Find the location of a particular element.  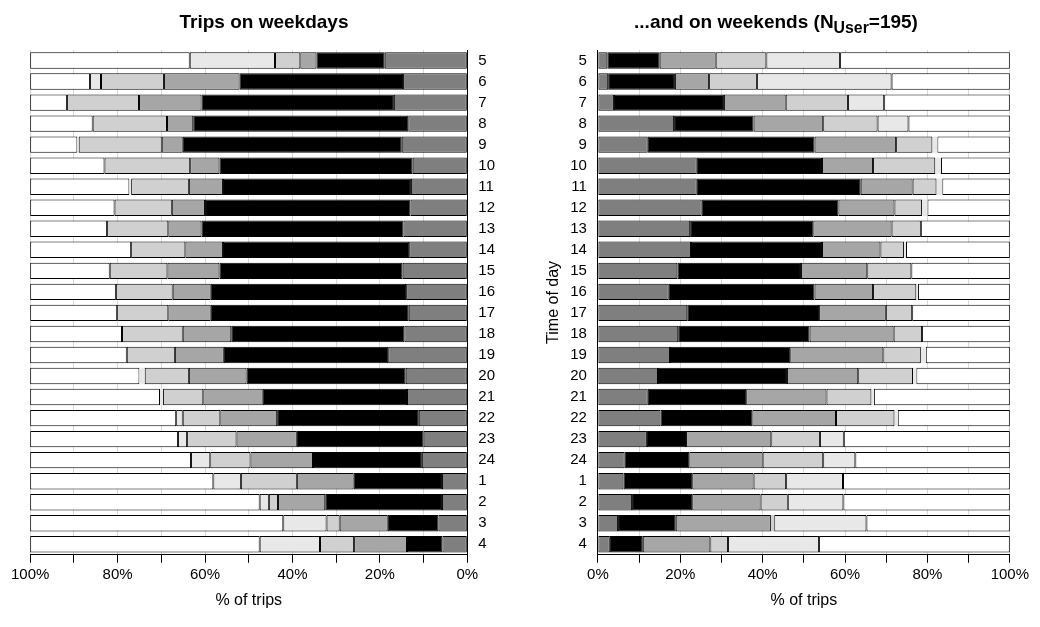

chart-title: Trips on weekdays is located at coordinates (264, 22).